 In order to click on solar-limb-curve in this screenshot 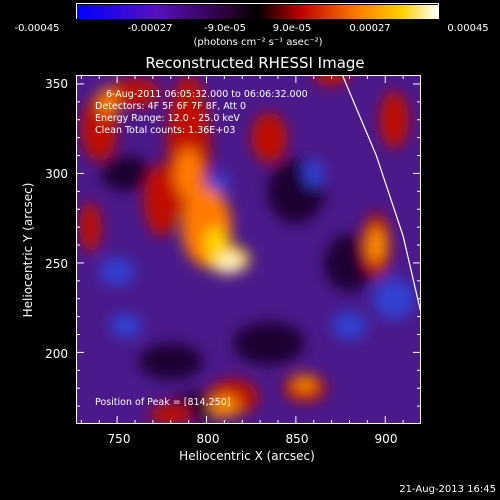, I will do `click(381, 194)`.